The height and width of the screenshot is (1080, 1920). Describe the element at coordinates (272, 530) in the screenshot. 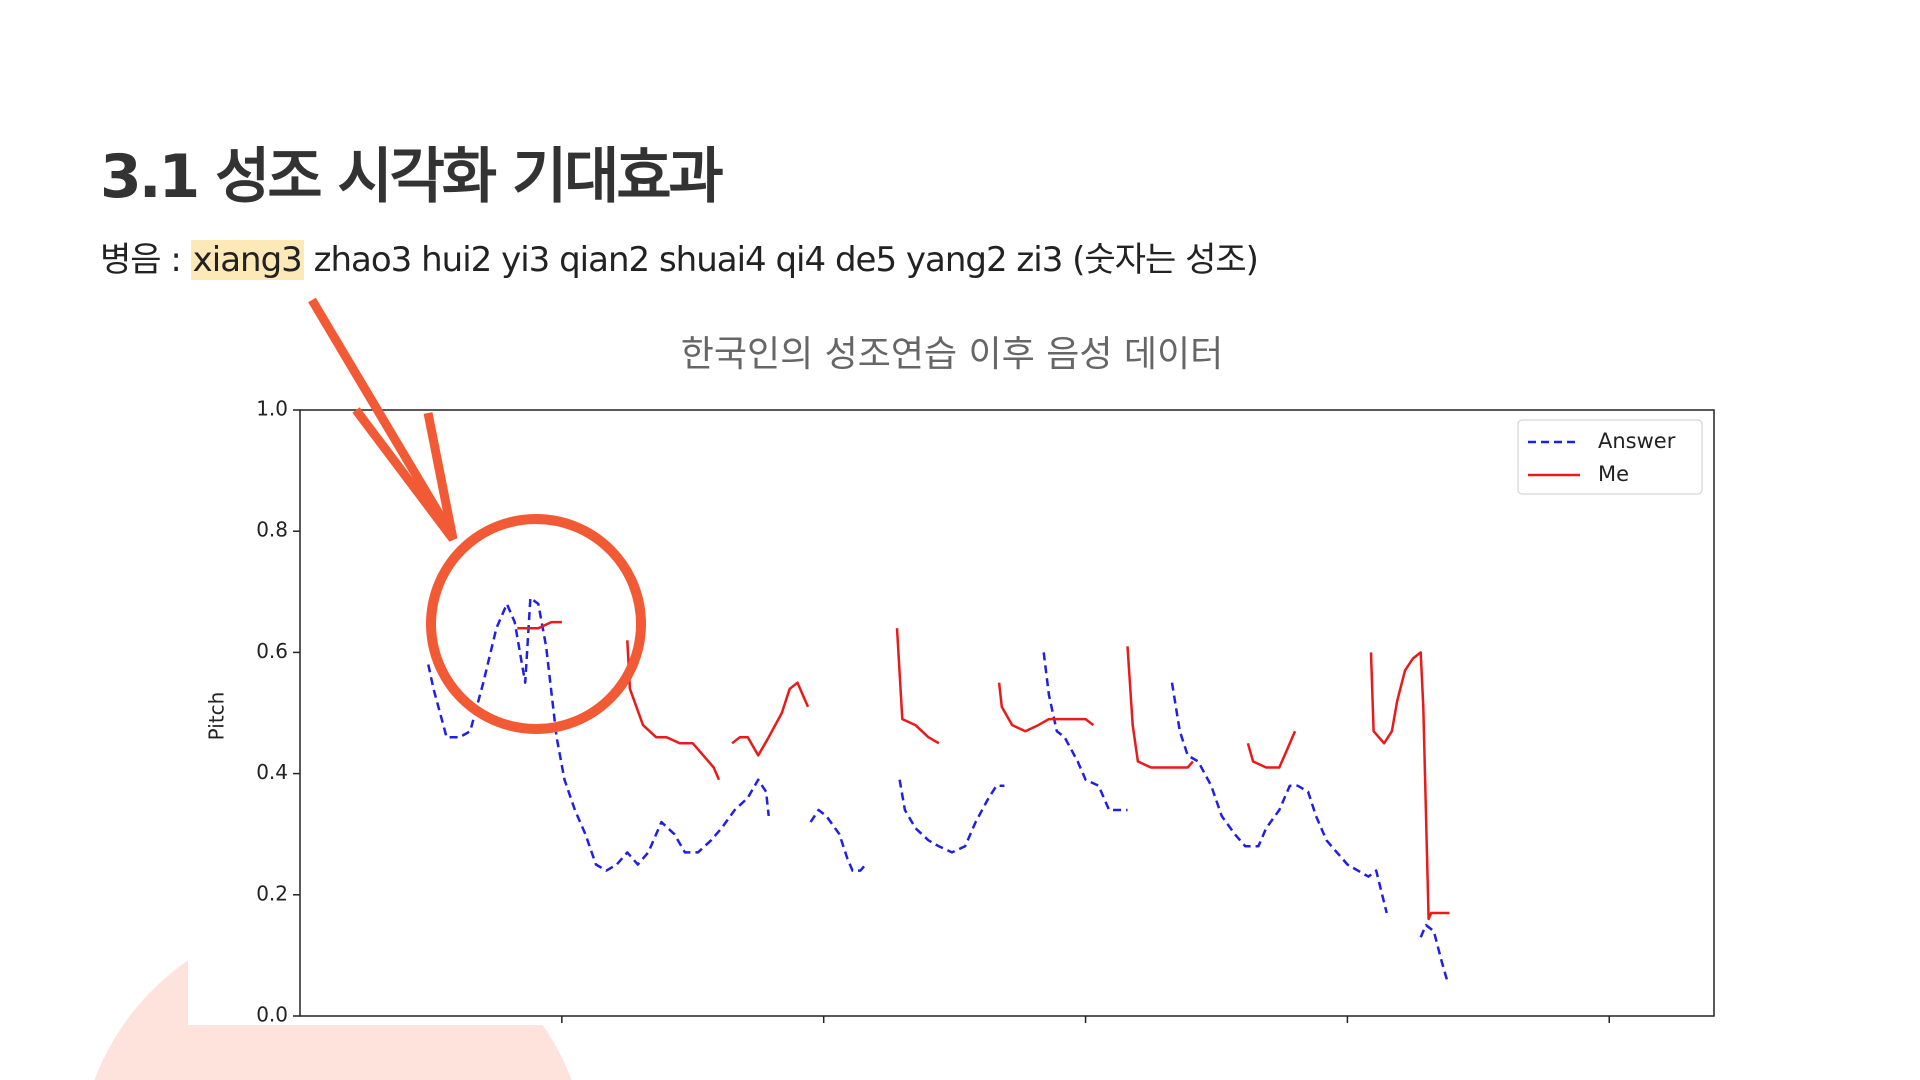

I see `y-tick-label: 0.8` at that location.